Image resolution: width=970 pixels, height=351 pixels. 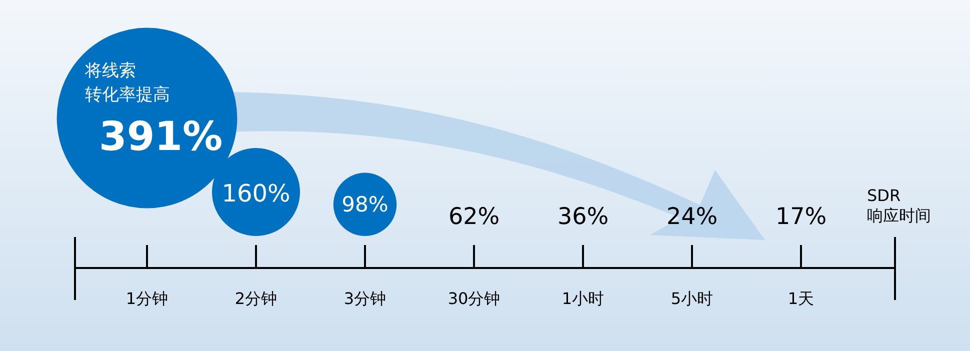 I want to click on category-label: 2分钟, so click(x=256, y=298).